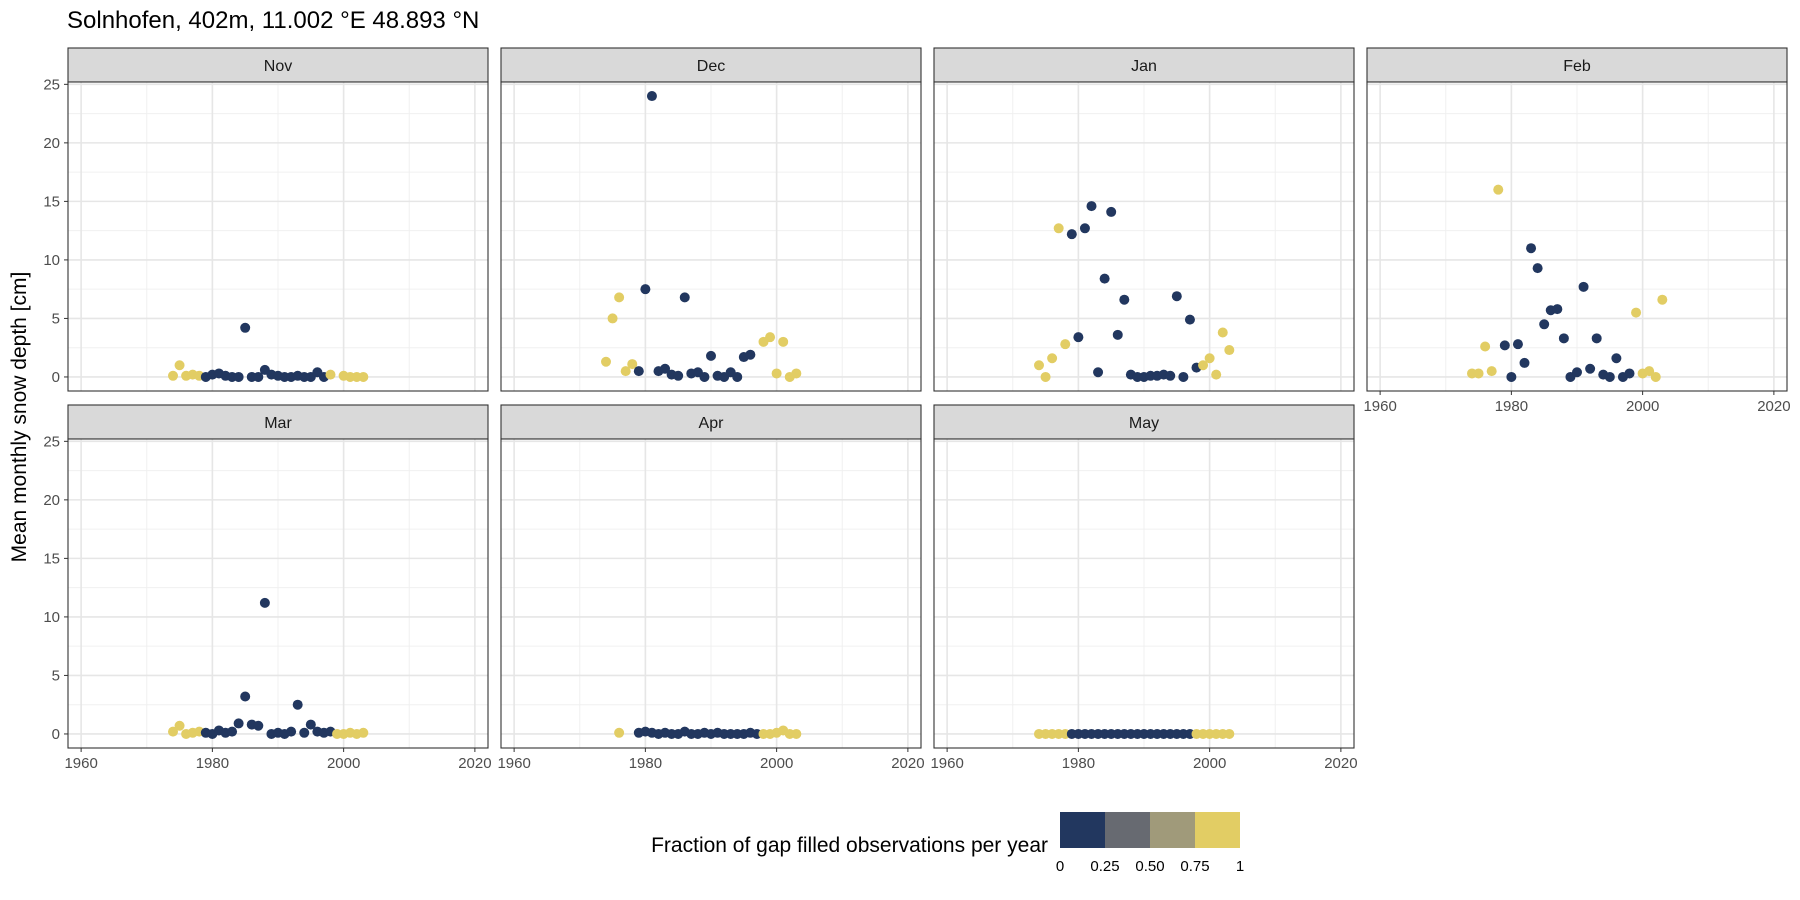 Image resolution: width=1800 pixels, height=900 pixels. I want to click on strip-label: Dec, so click(711, 66).